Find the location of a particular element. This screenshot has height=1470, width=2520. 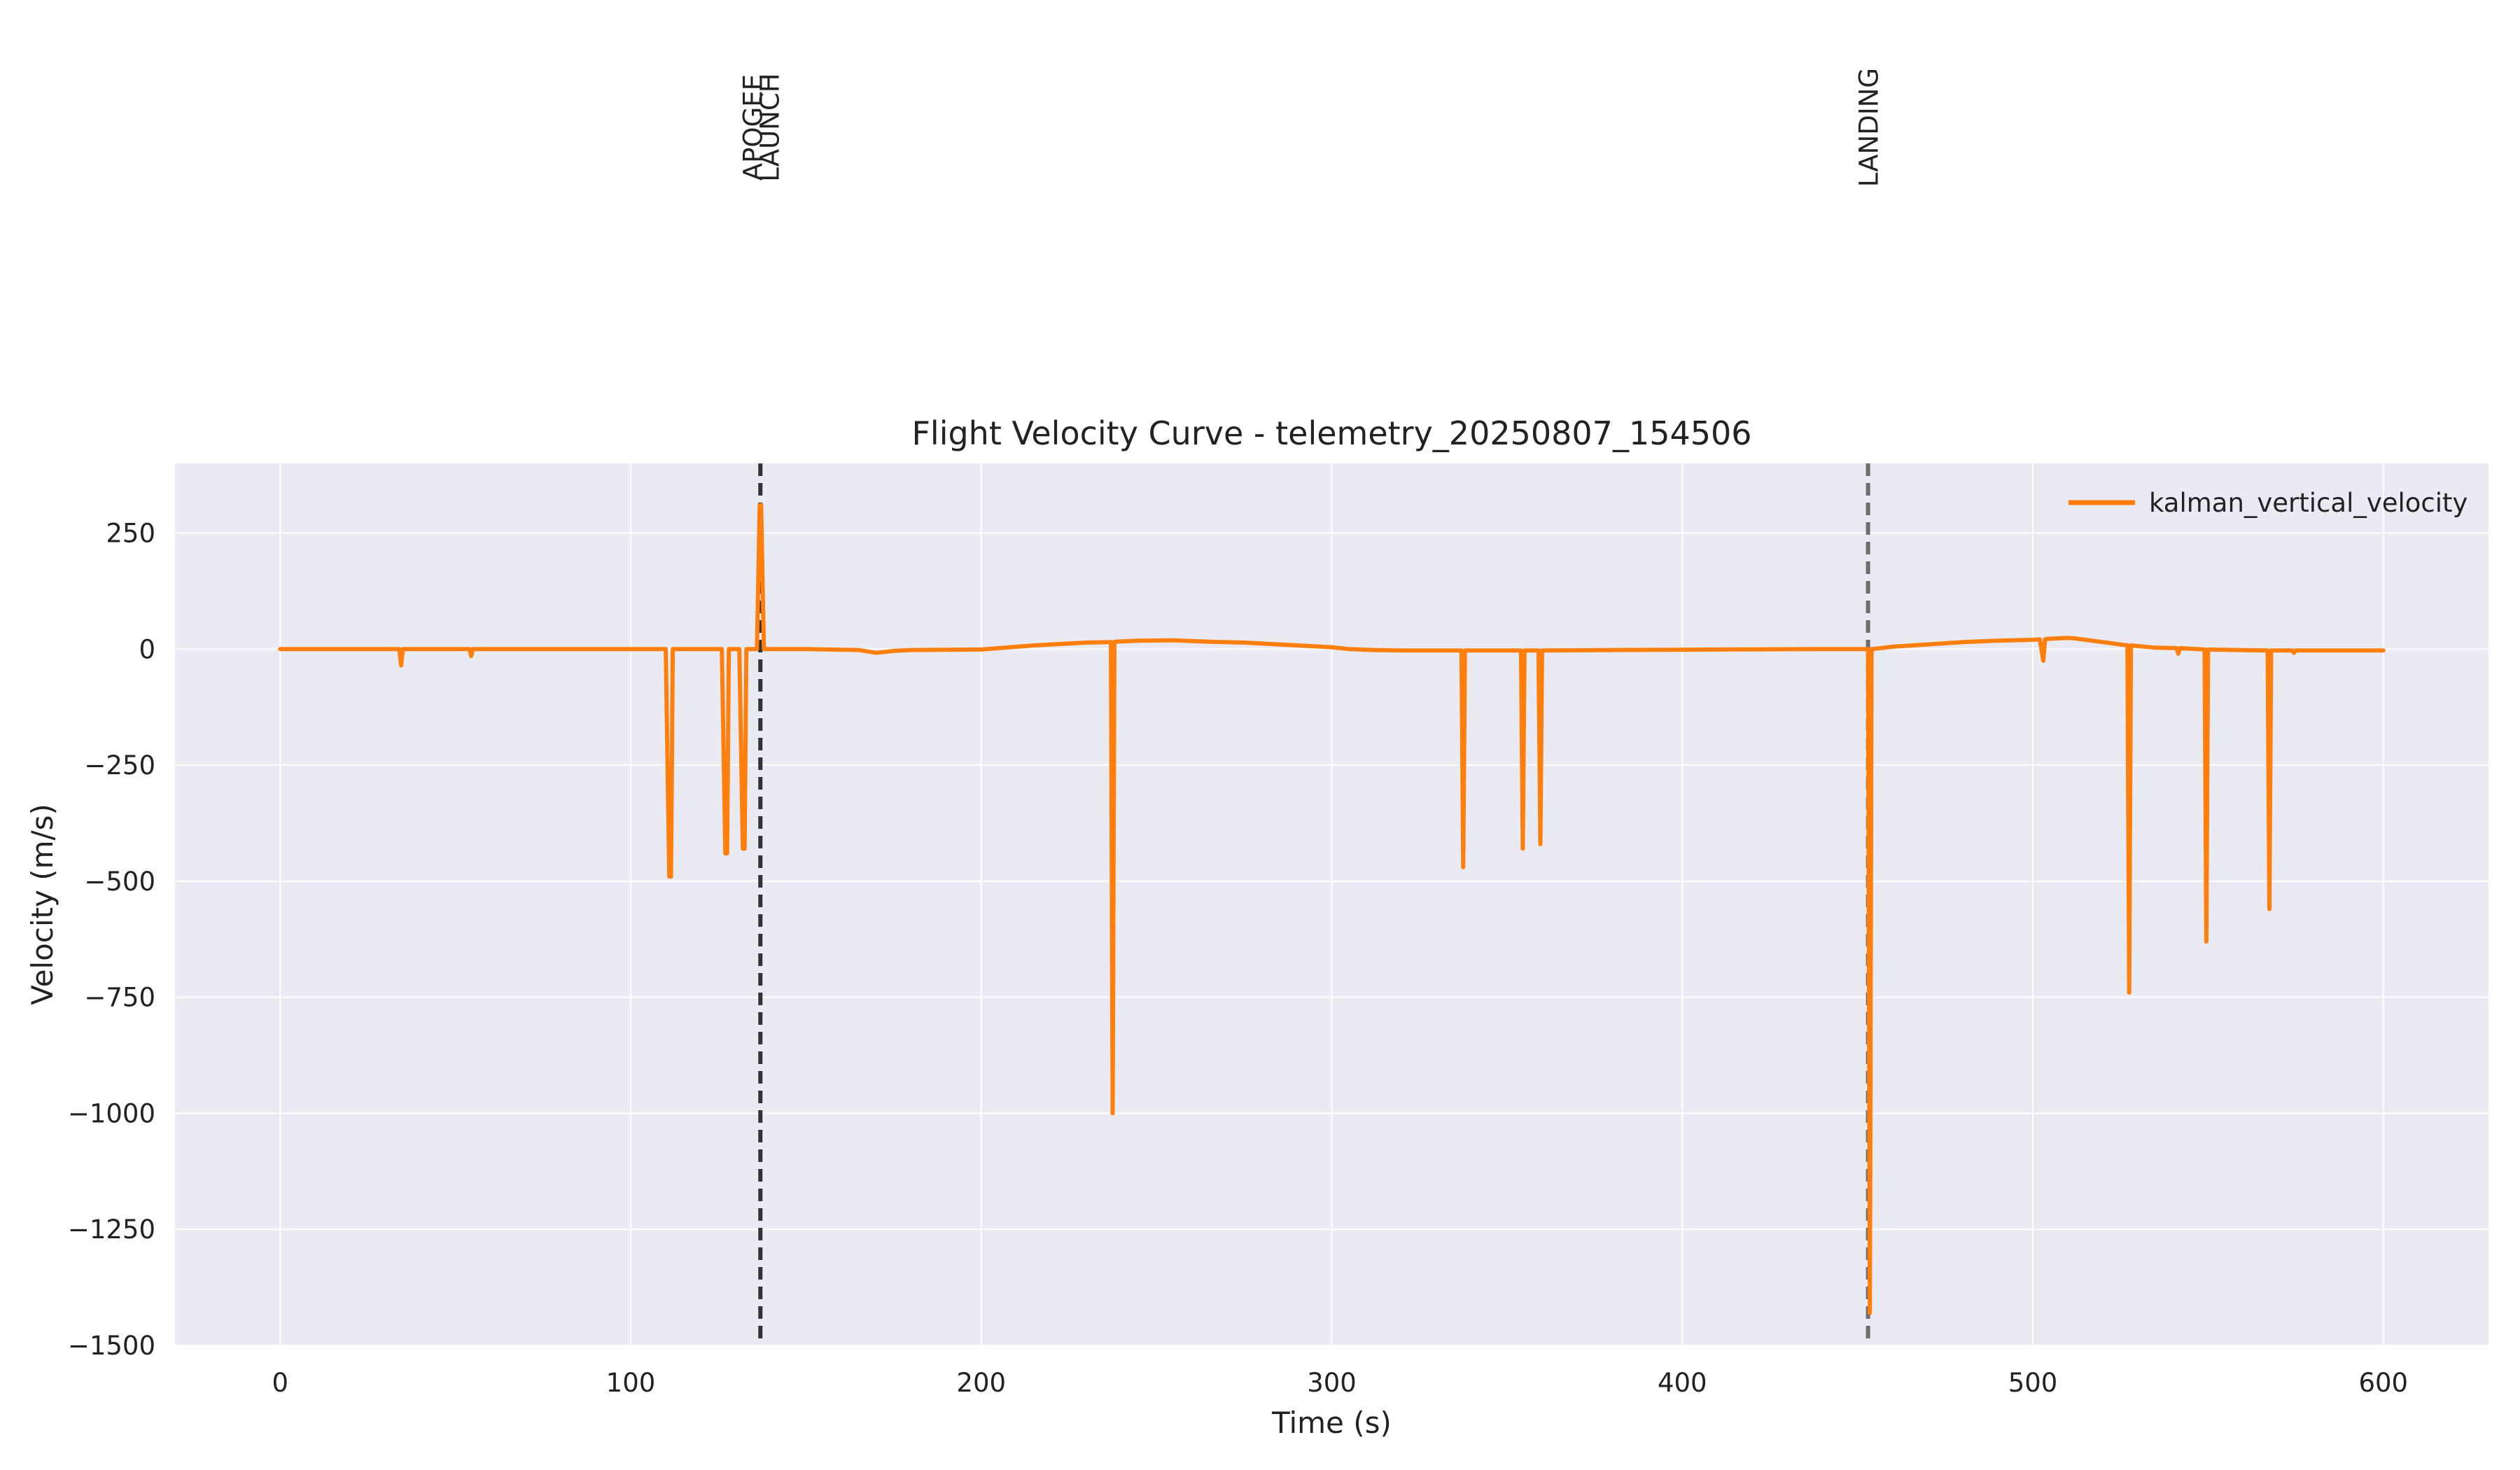

event-label: APOGEE is located at coordinates (753, 127).